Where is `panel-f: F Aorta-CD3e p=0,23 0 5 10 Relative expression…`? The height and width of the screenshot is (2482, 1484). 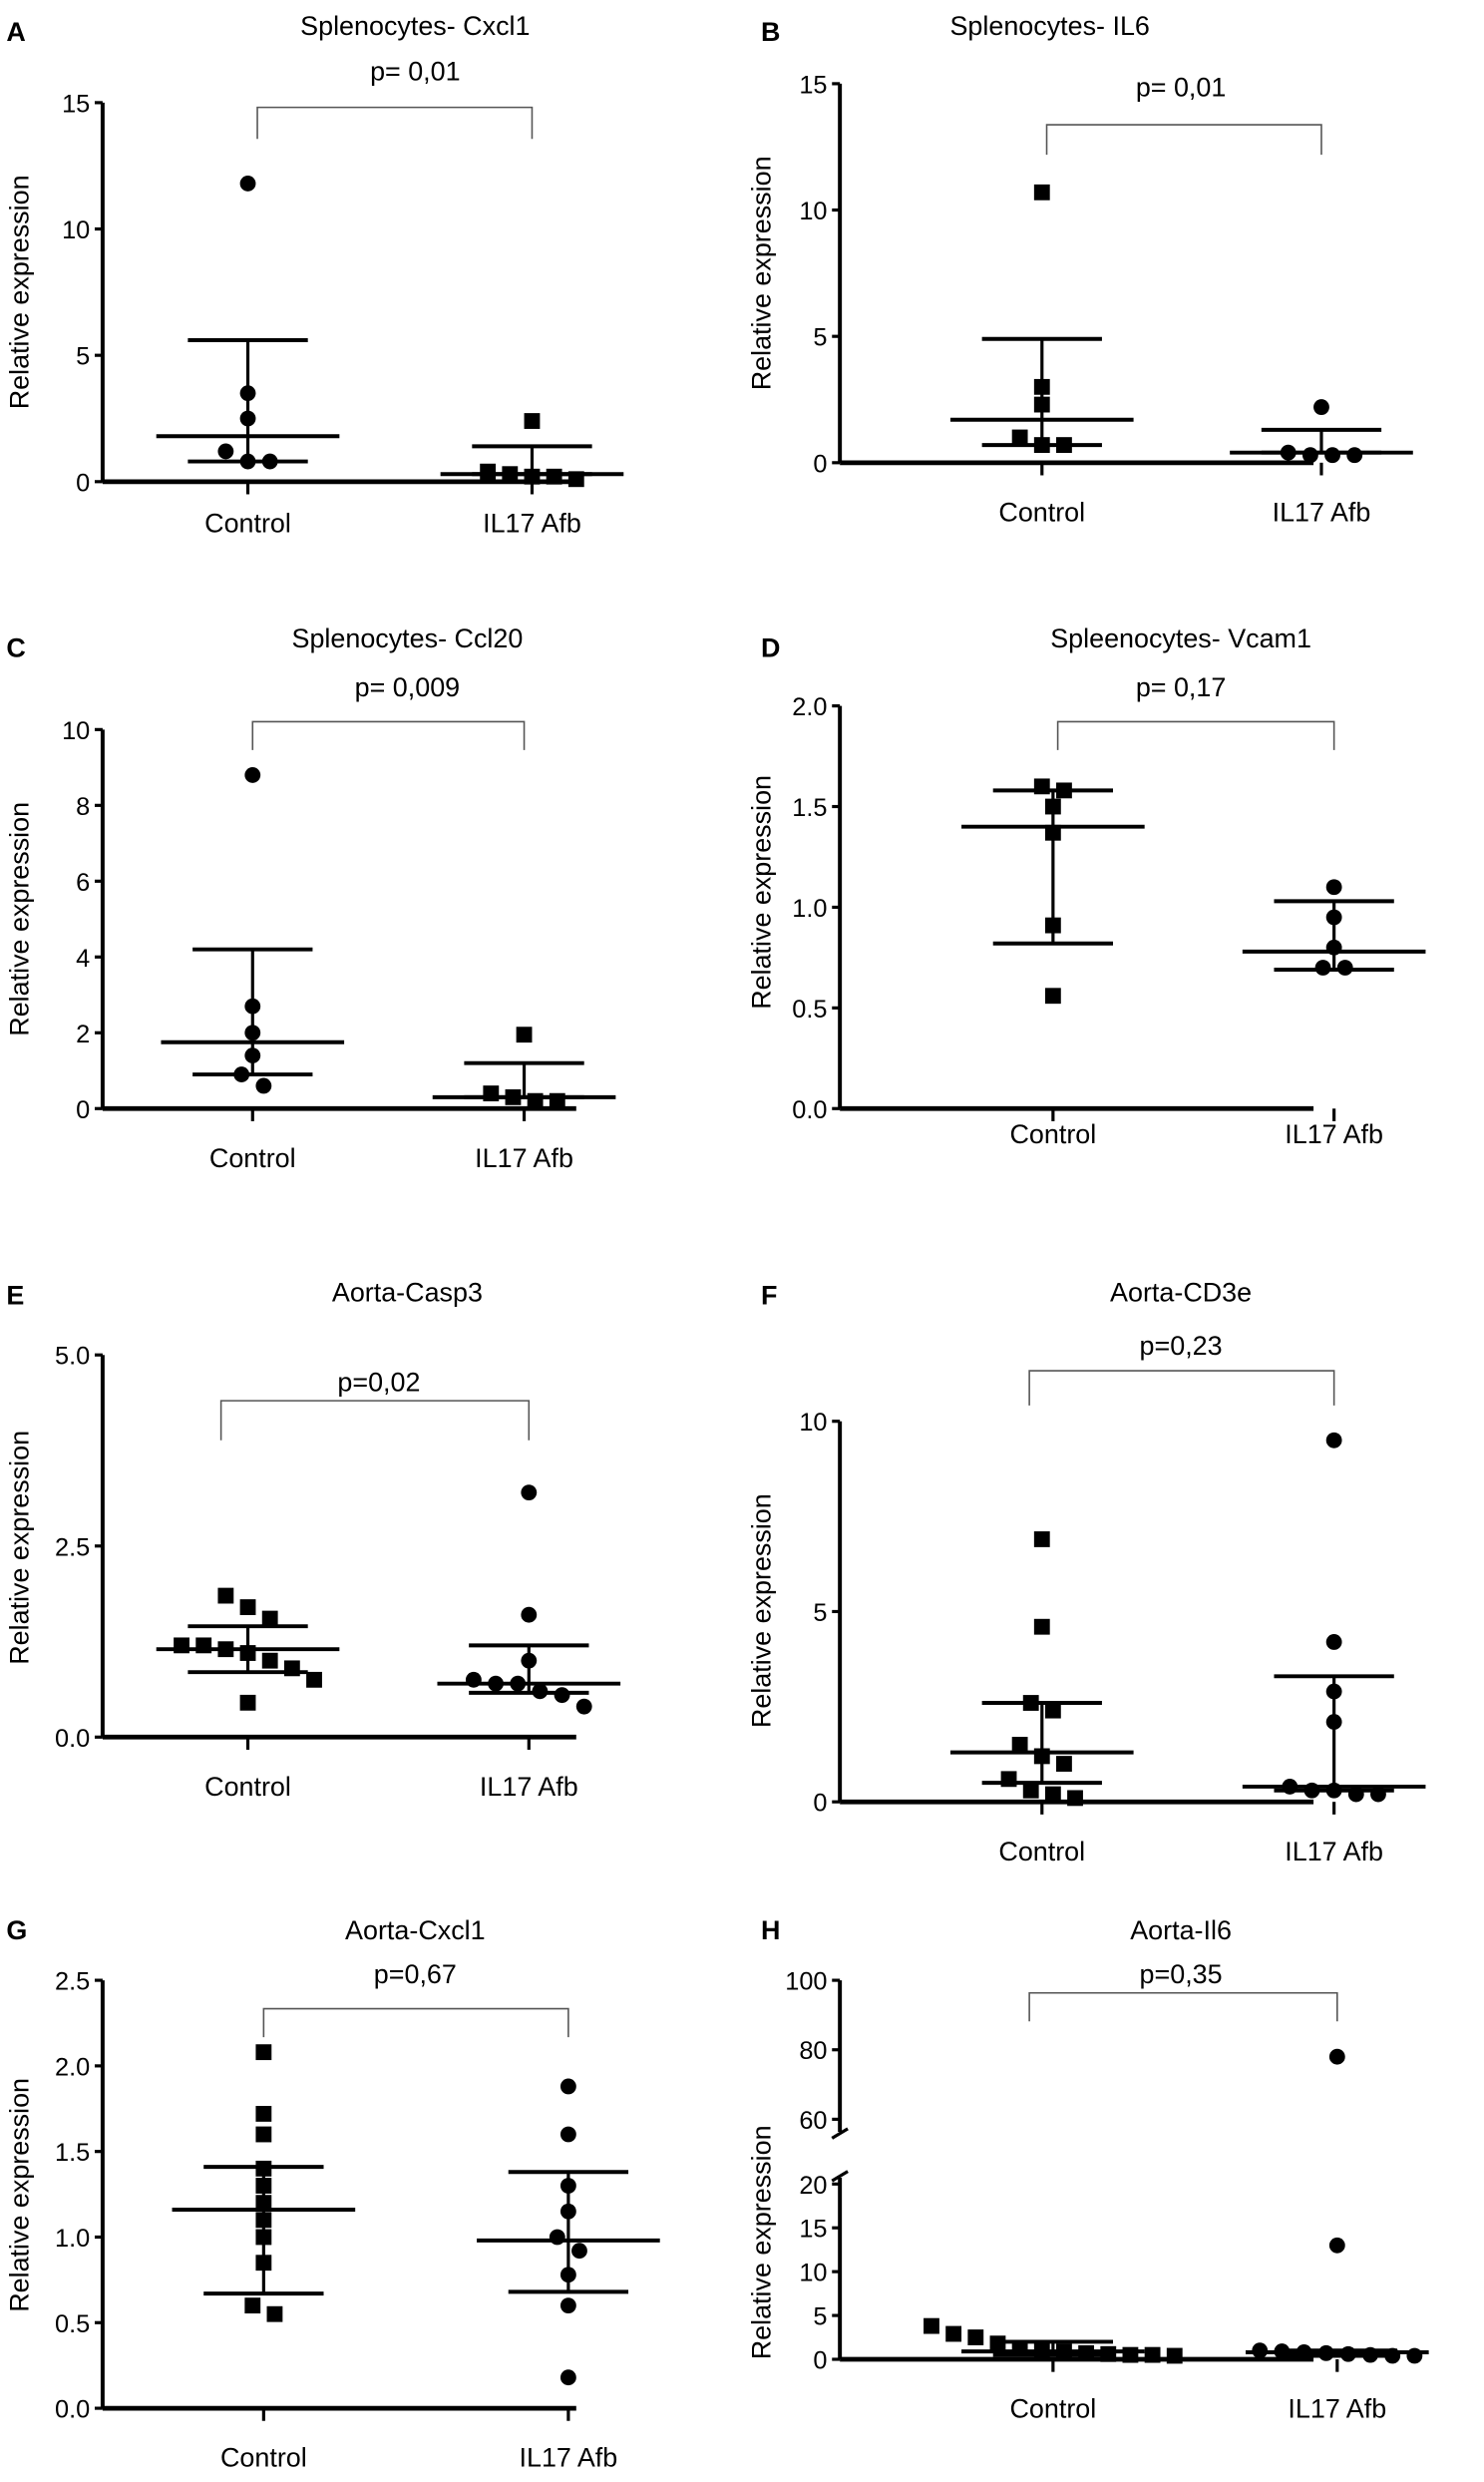
panel-f: F Aorta-CD3e p=0,23 0 5 10 Relative expression… is located at coordinates (1086, 1571).